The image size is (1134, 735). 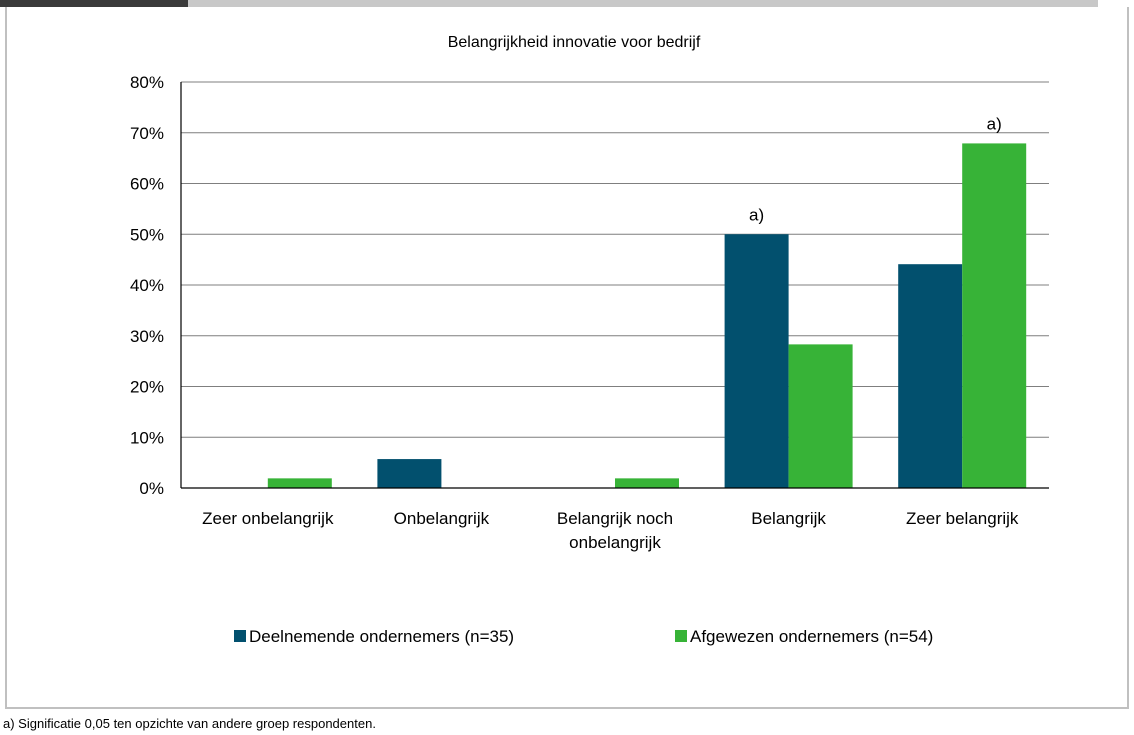 What do you see at coordinates (875, 169) in the screenshot?
I see `annotations: a) a)` at bounding box center [875, 169].